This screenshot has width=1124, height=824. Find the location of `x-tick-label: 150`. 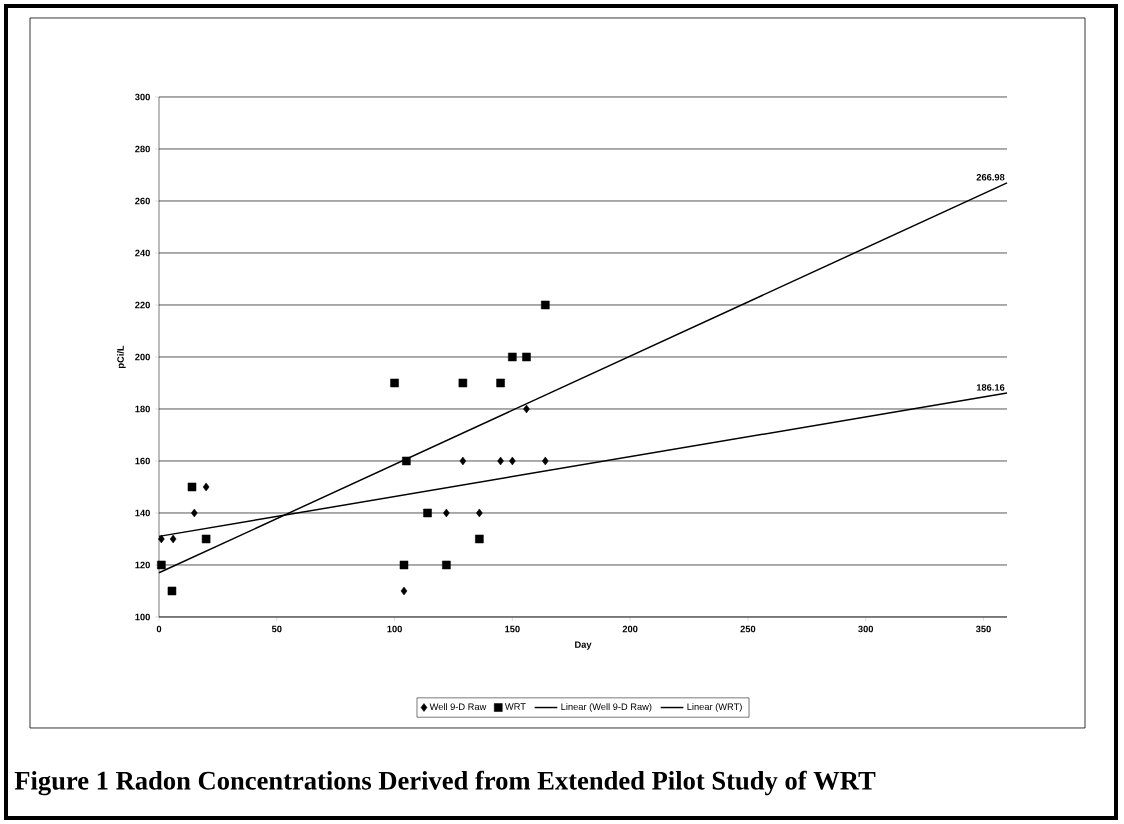

x-tick-label: 150 is located at coordinates (512, 629).